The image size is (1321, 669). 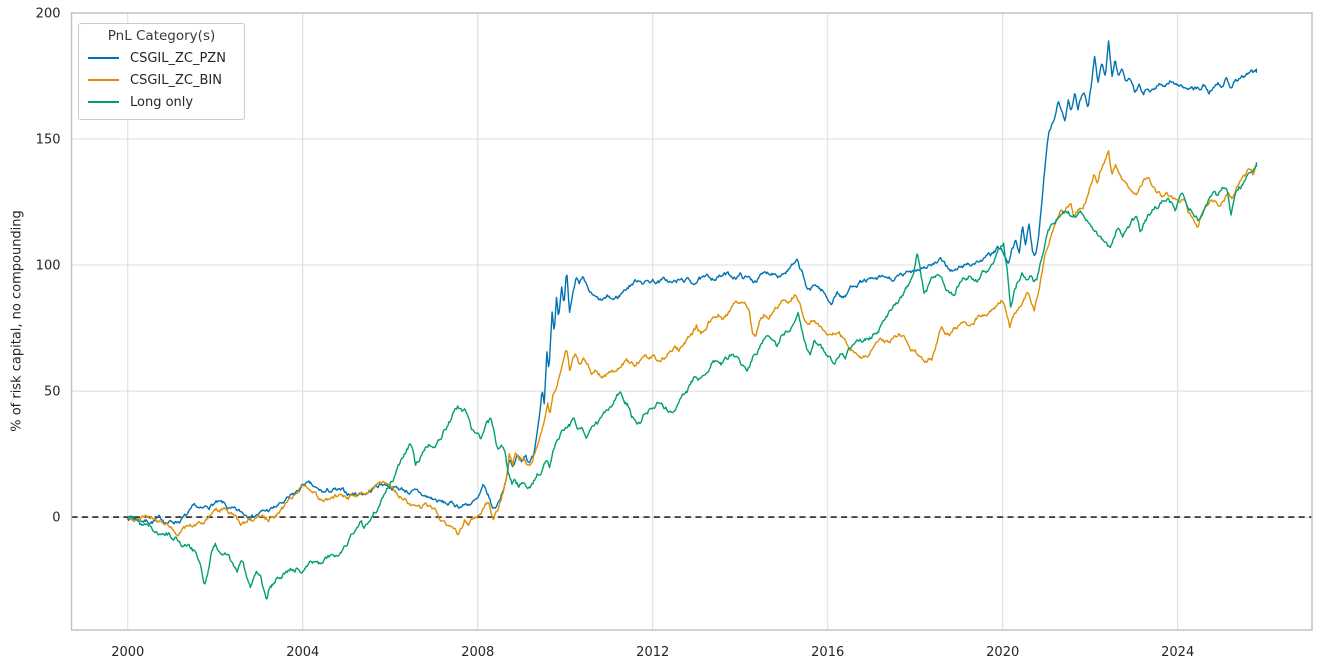 What do you see at coordinates (127, 652) in the screenshot?
I see `x-tick-label: 2000` at bounding box center [127, 652].